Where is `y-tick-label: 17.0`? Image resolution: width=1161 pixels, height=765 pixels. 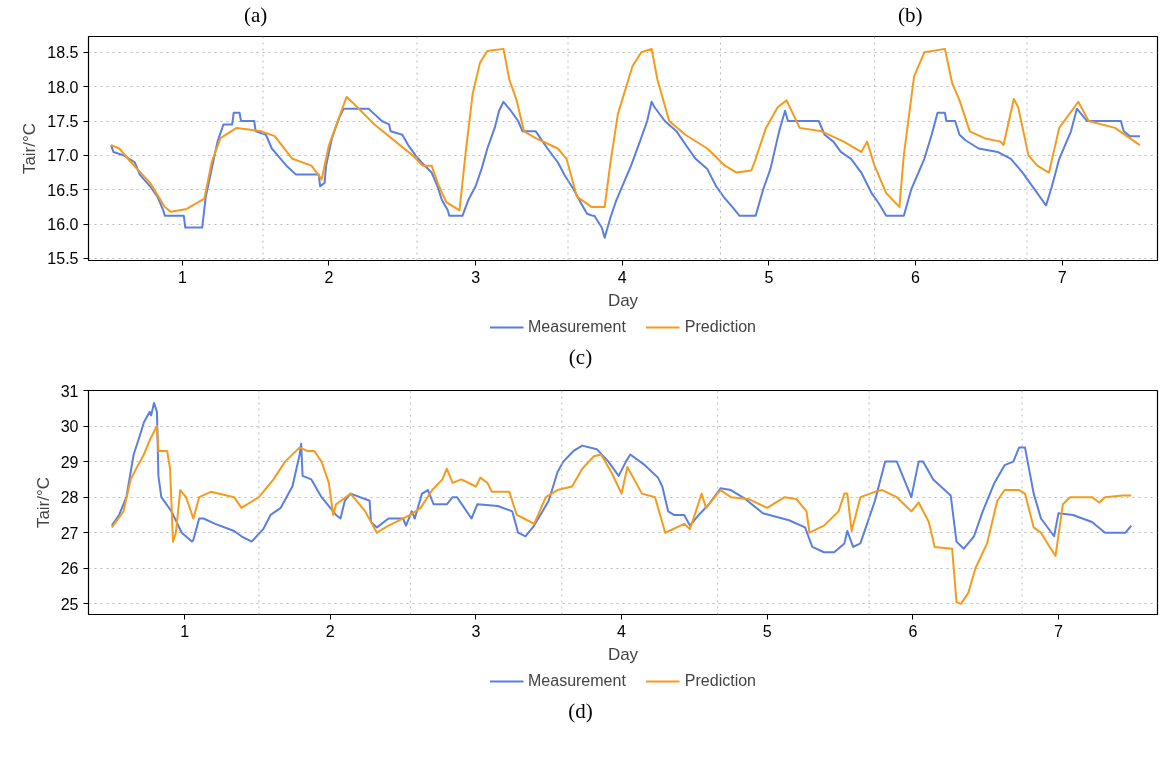
y-tick-label: 17.0 is located at coordinates (63, 156).